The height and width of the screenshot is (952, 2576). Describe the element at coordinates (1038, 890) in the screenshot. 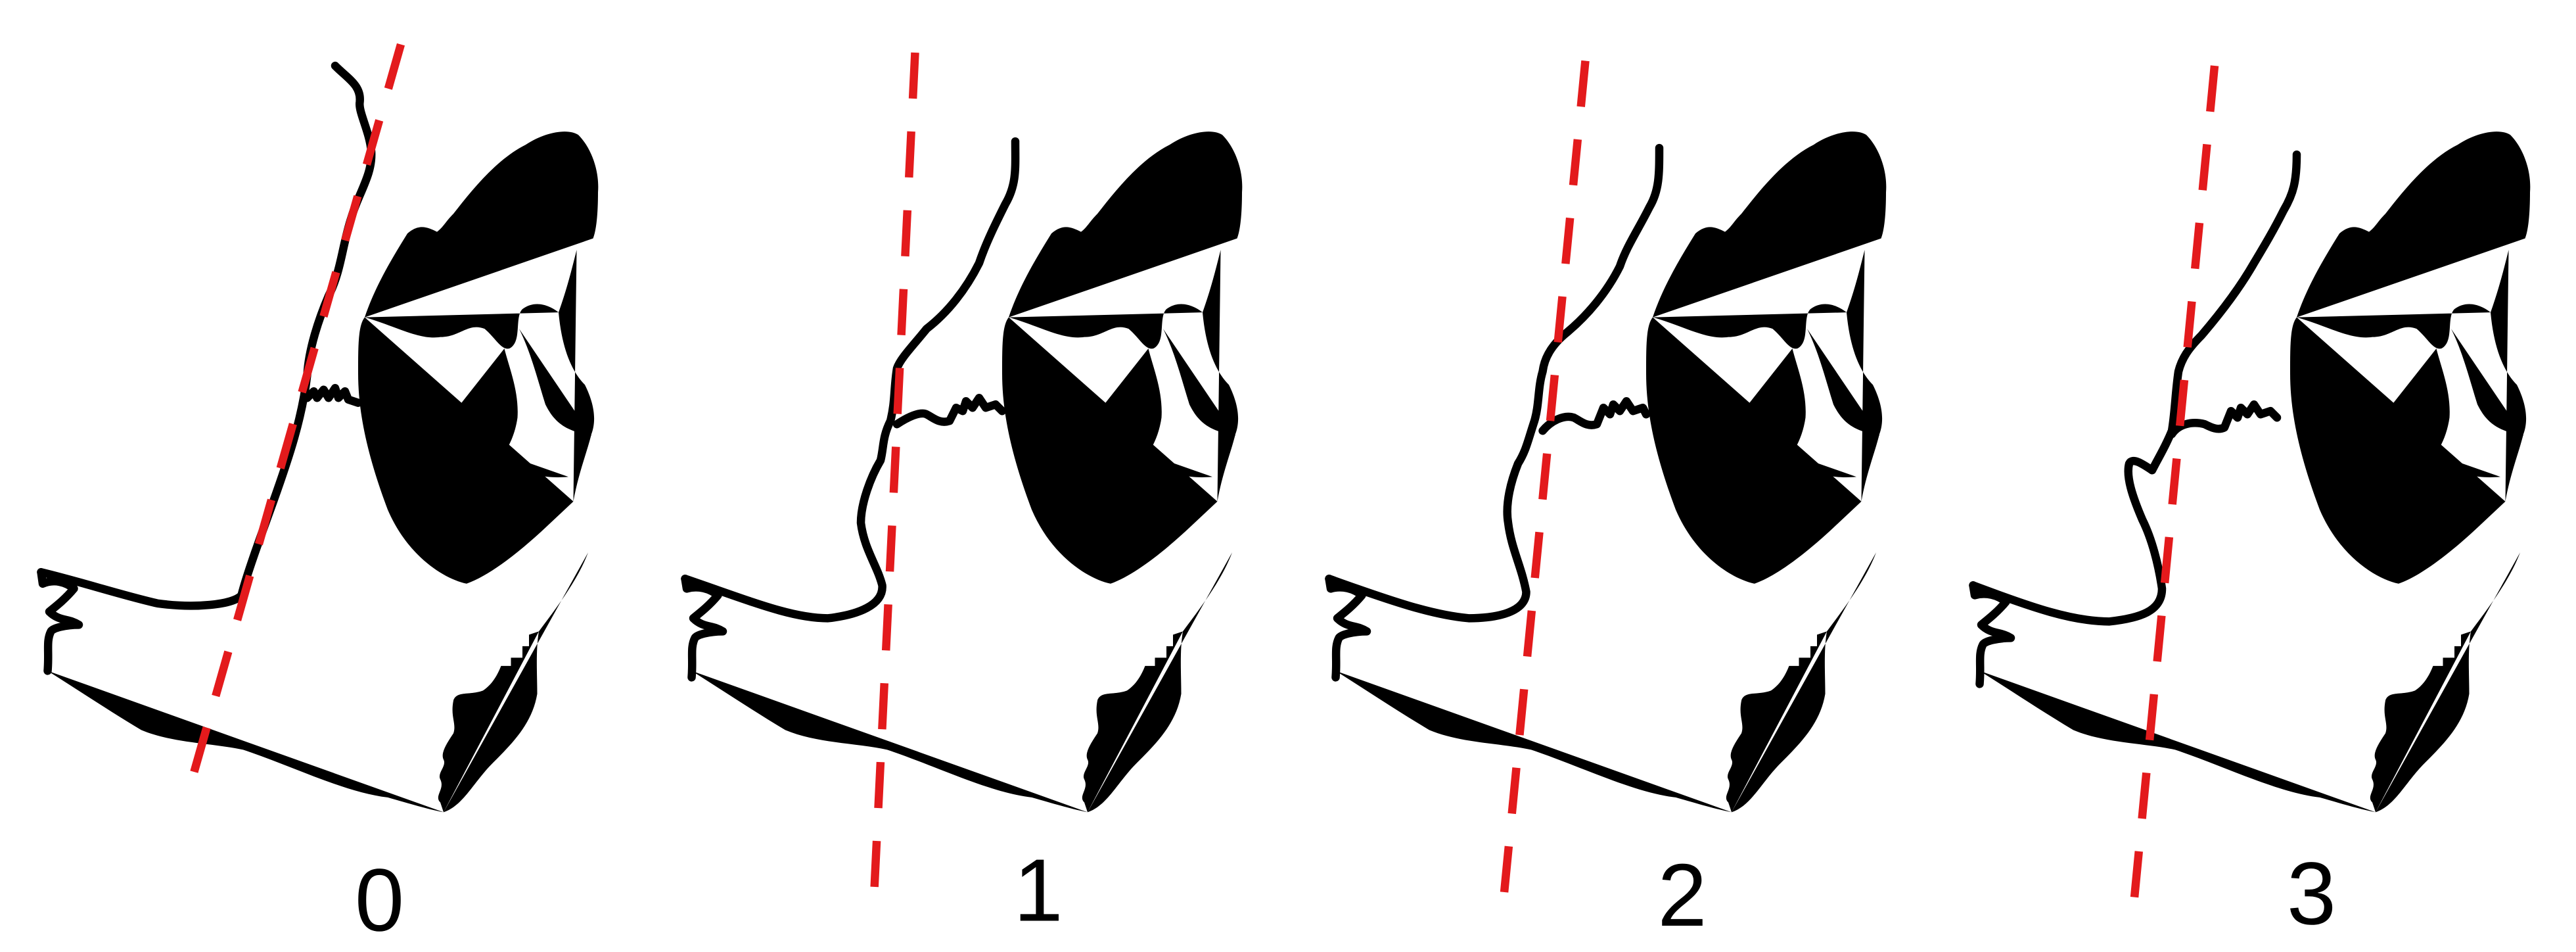

I see `panel-1-label: 1` at that location.